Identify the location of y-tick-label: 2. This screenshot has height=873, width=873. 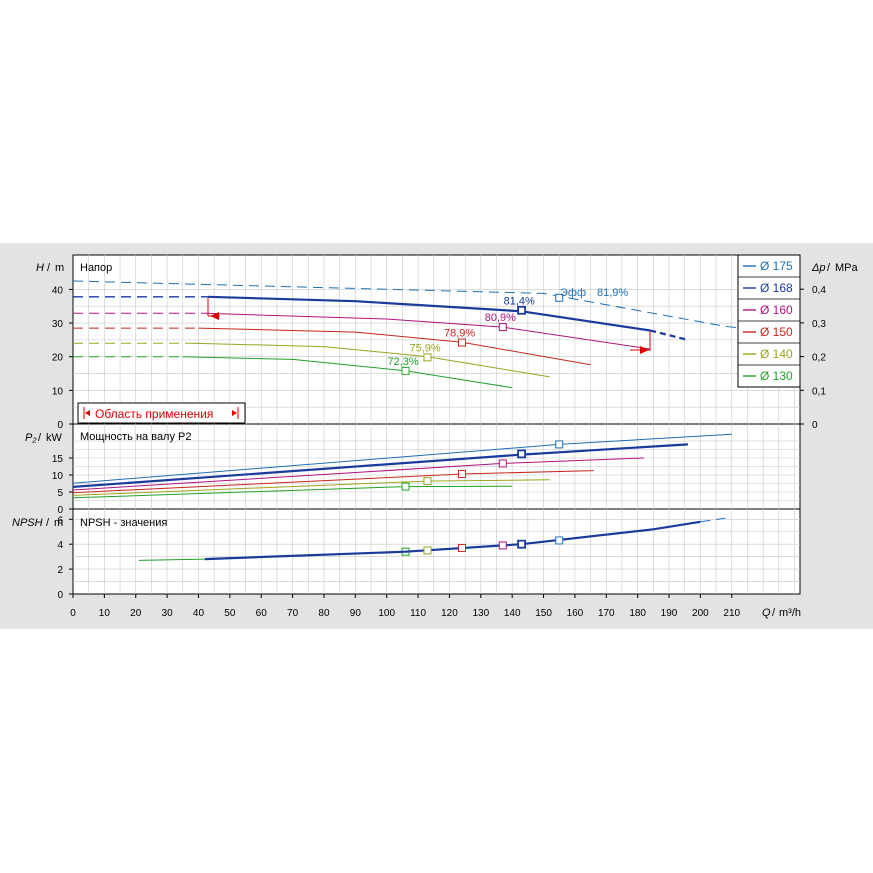
(60, 570).